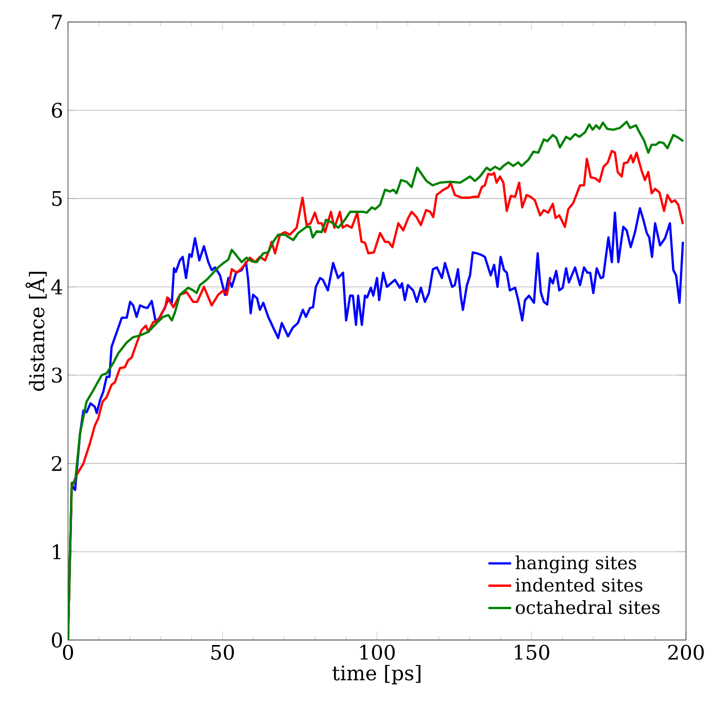 The height and width of the screenshot is (701, 709). What do you see at coordinates (57, 198) in the screenshot?
I see `y-tick-label: 5` at bounding box center [57, 198].